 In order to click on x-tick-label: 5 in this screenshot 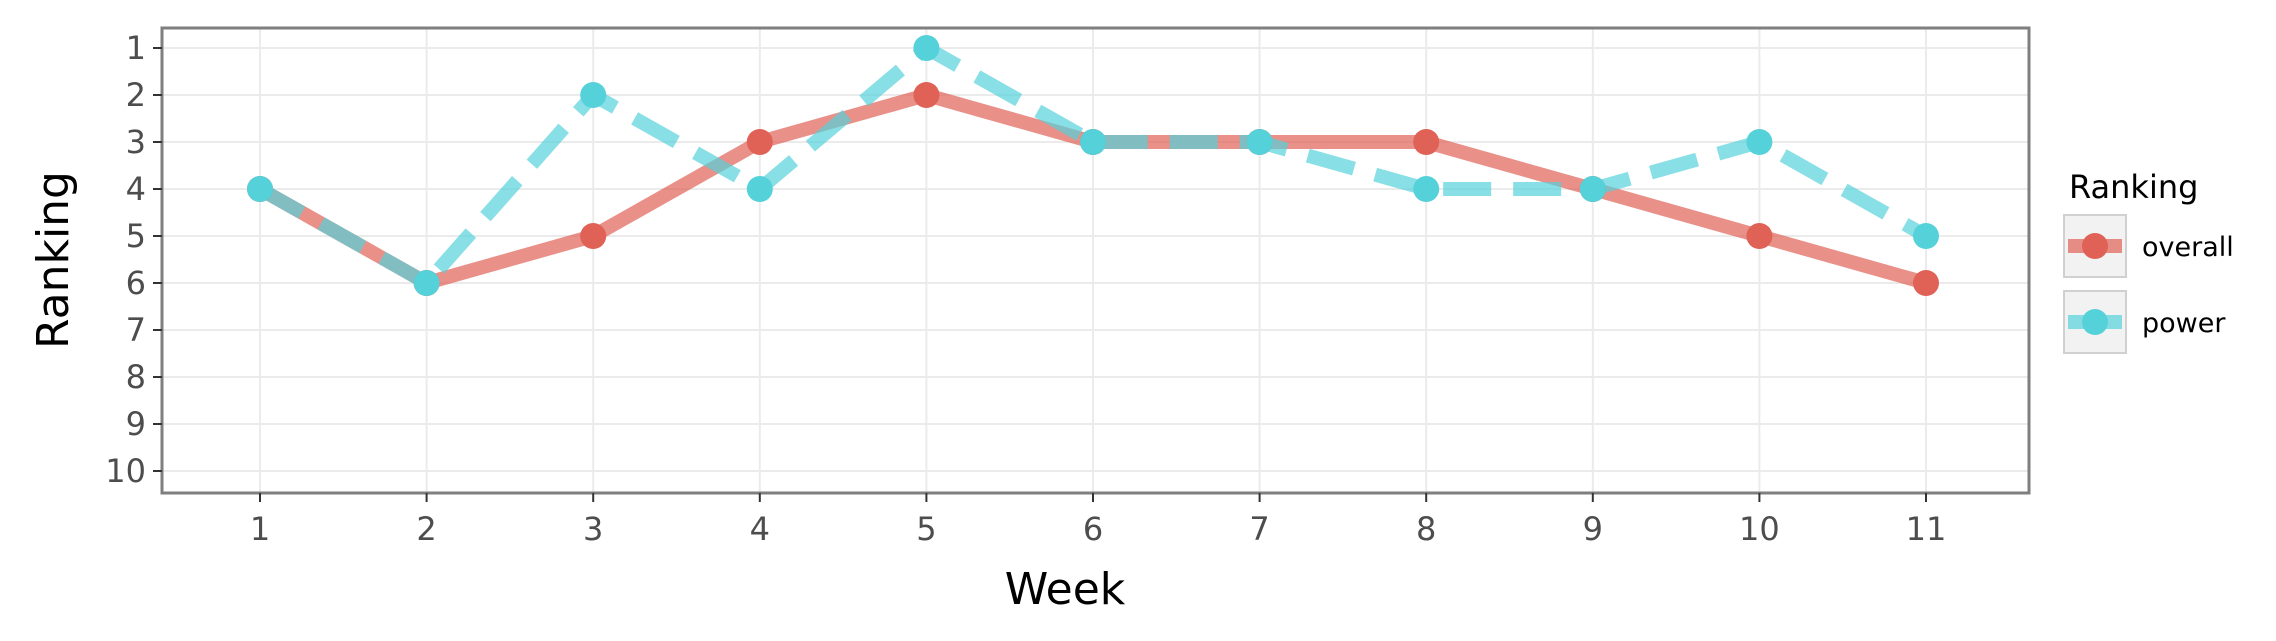, I will do `click(926, 529)`.